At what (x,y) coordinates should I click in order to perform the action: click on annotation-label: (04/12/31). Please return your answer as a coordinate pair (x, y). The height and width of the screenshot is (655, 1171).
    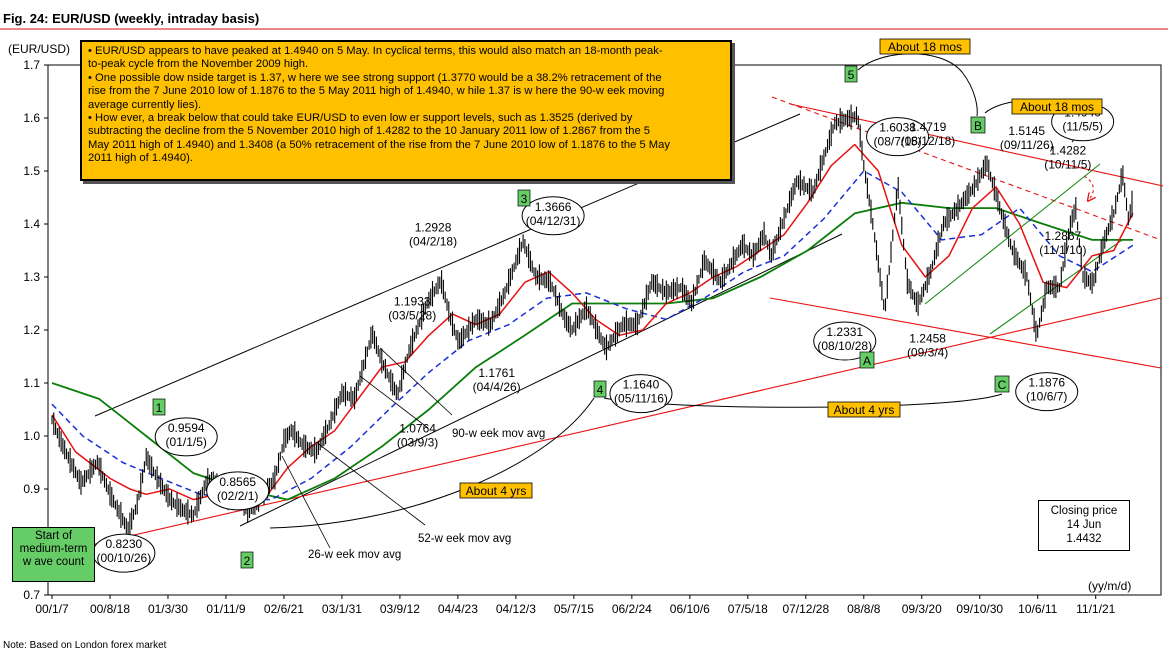
    Looking at the image, I should click on (553, 221).